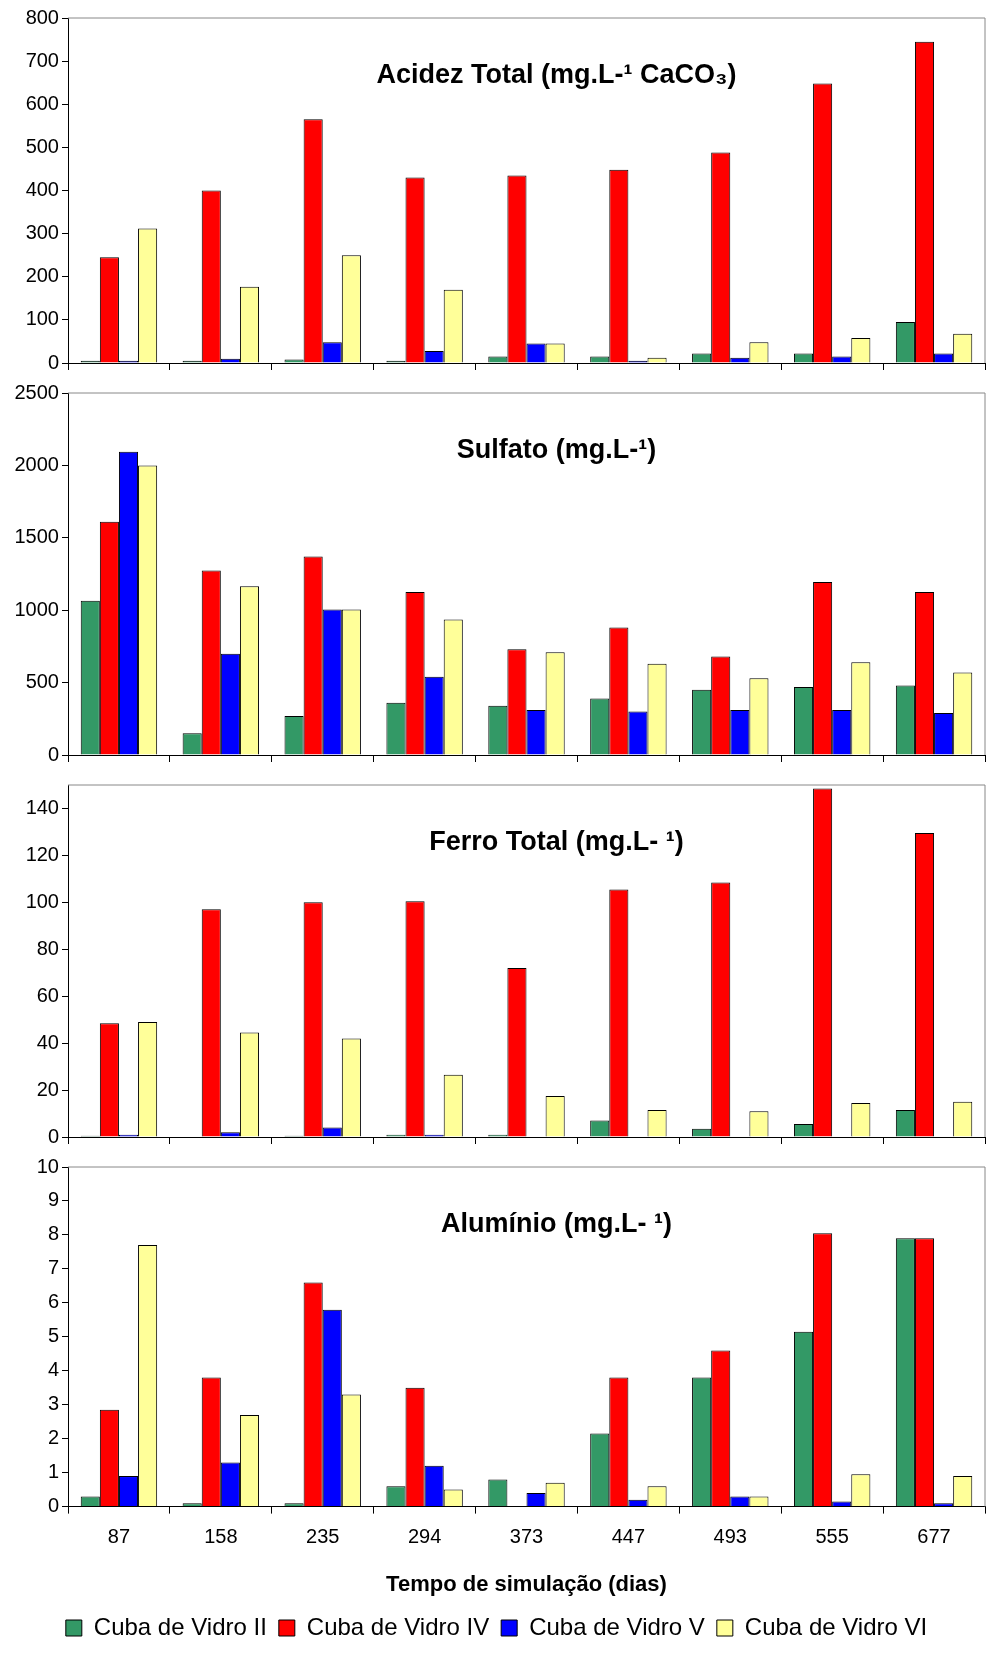  Describe the element at coordinates (42, 59) in the screenshot. I see `y-tick-label: 700` at that location.